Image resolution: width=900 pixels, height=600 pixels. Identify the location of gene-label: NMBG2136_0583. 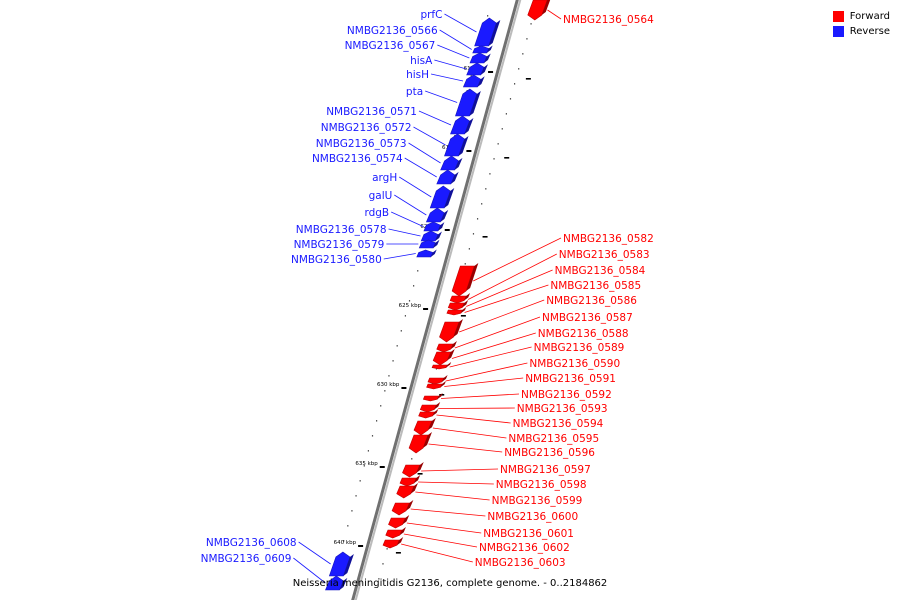
(604, 255).